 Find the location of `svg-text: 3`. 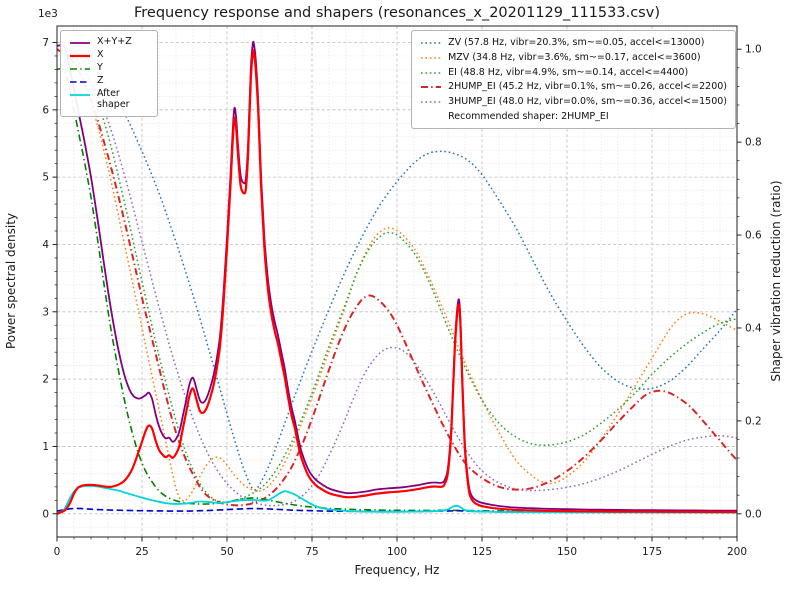

svg-text: 3 is located at coordinates (45, 312).